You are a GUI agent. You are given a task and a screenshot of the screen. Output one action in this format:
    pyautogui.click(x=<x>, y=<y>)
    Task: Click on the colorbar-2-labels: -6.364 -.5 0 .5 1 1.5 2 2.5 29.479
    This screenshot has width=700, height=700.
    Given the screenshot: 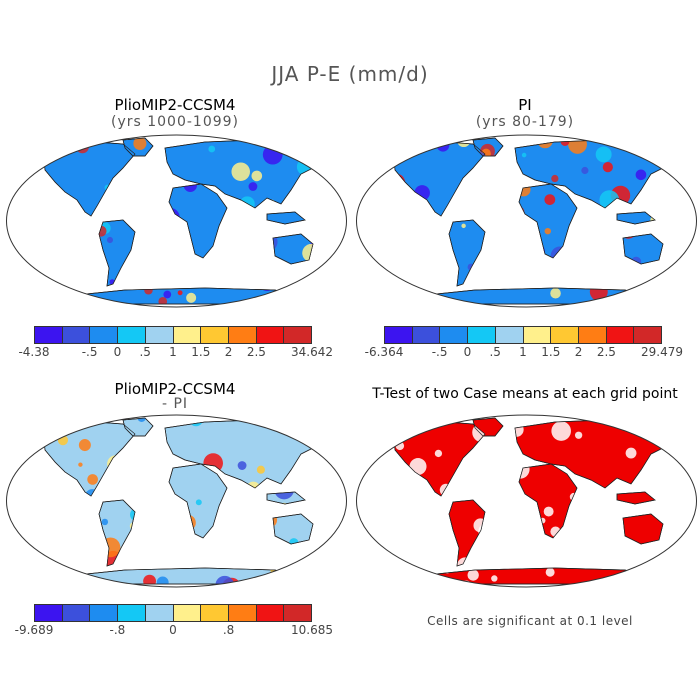 What is the action you would take?
    pyautogui.click(x=524, y=353)
    